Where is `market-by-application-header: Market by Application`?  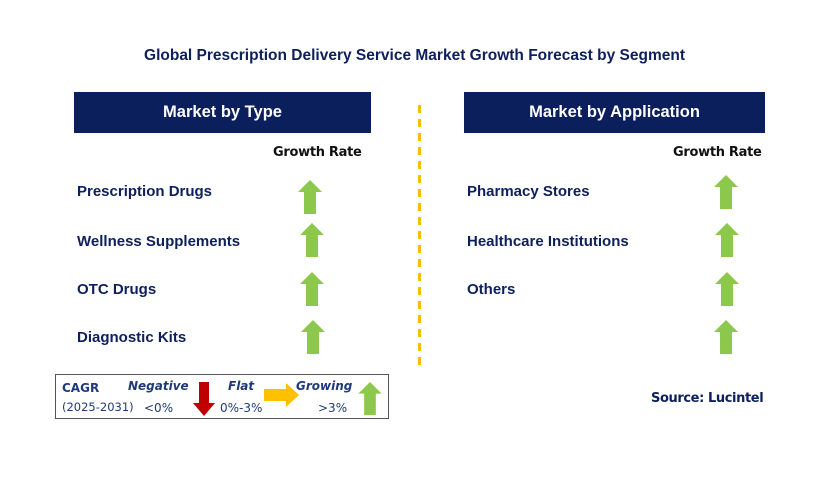 market-by-application-header: Market by Application is located at coordinates (614, 112).